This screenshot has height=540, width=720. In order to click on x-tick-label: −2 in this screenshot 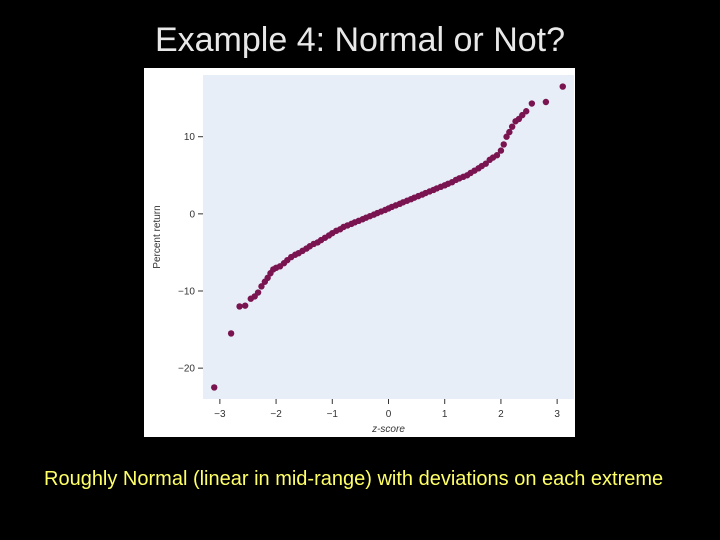, I will do `click(276, 414)`.